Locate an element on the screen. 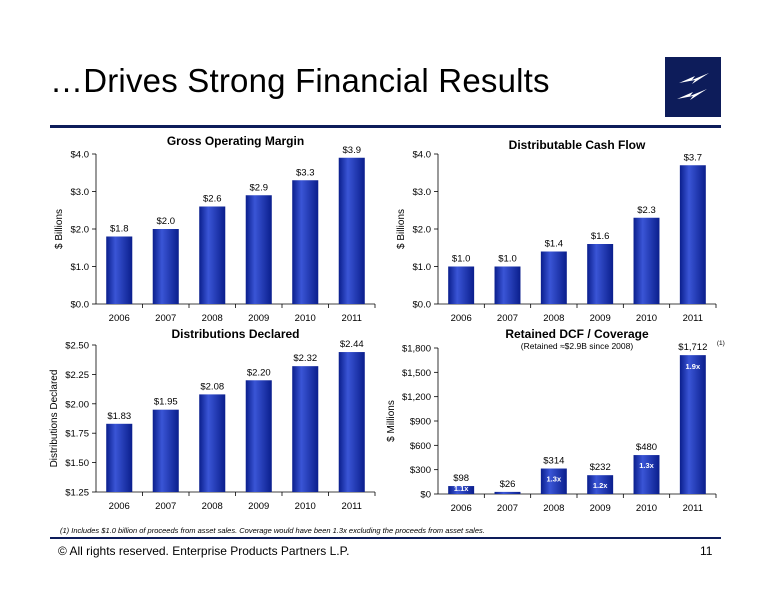  footer-rule is located at coordinates (385, 538).